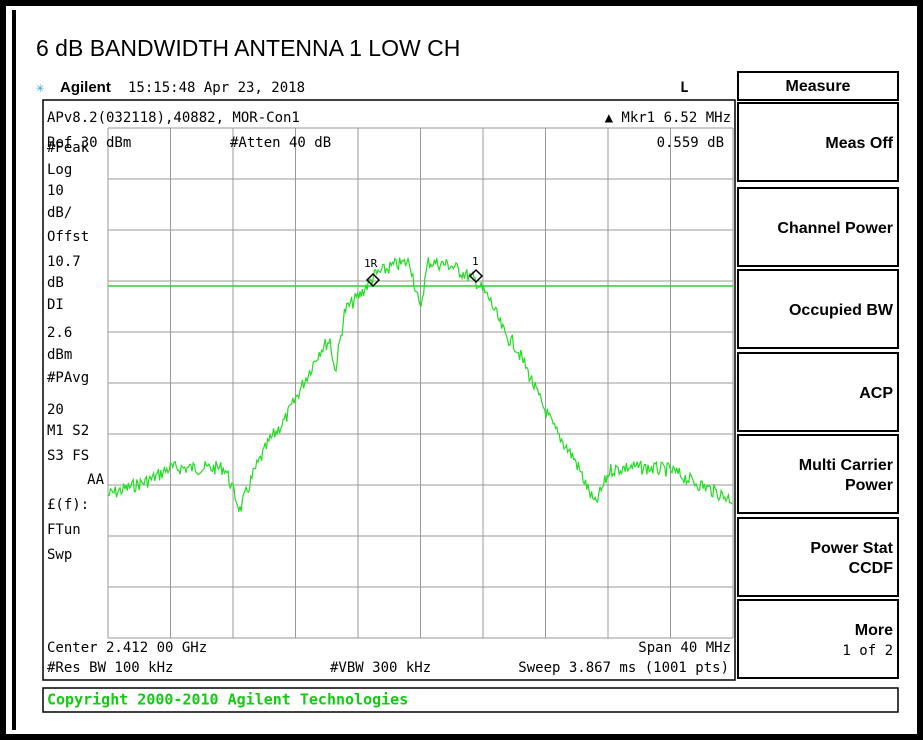 Image resolution: width=923 pixels, height=740 pixels. Describe the element at coordinates (68, 456) in the screenshot. I see `annotation: S3 FS` at that location.